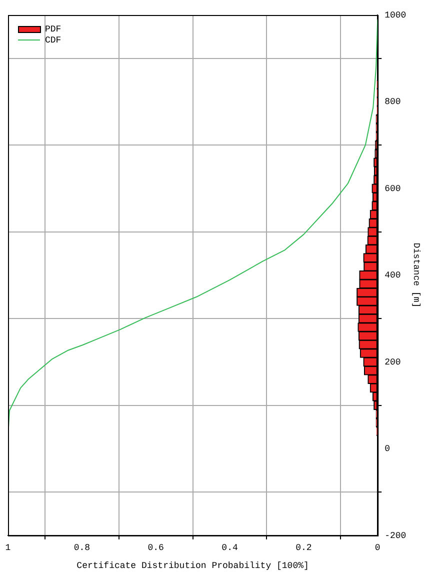  I want to click on y-tick-label: 200, so click(392, 362).